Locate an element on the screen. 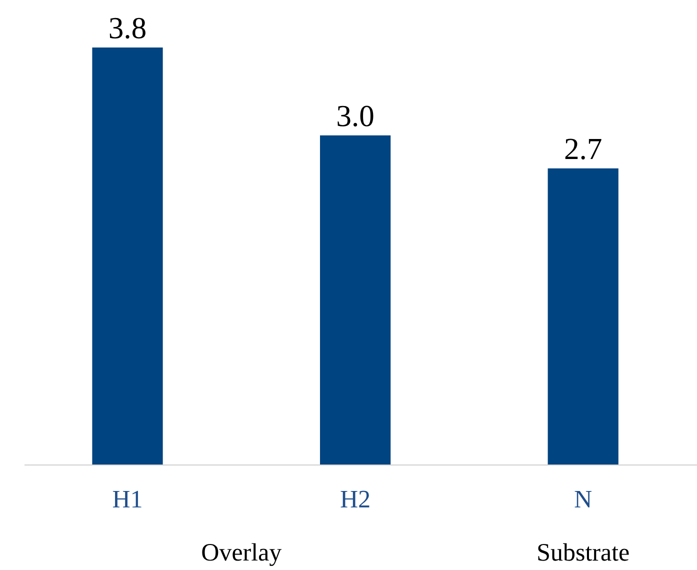  data-label: 2.7 is located at coordinates (583, 149).